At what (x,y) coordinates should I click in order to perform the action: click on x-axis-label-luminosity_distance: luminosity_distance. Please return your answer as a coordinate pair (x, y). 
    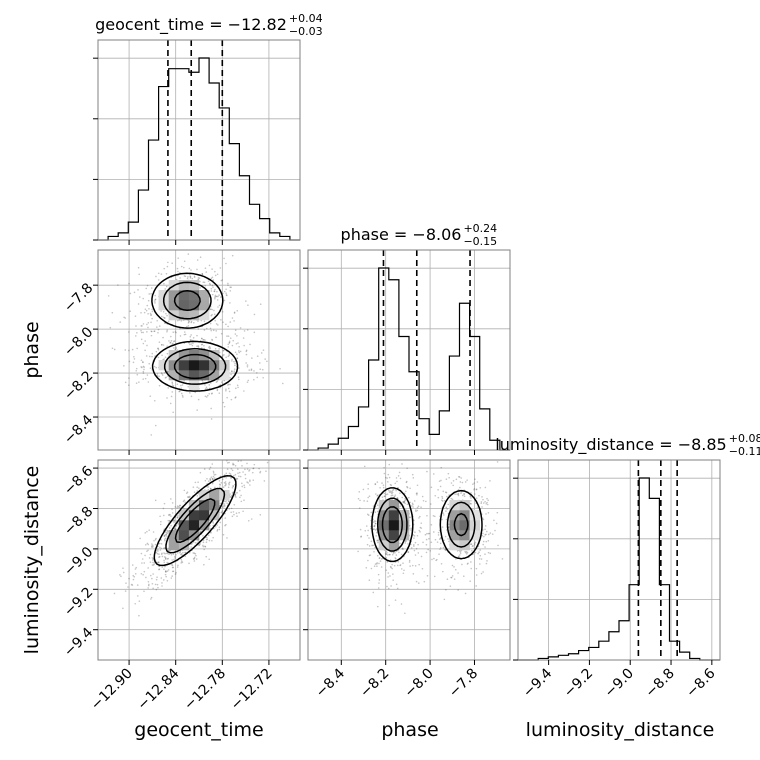
    Looking at the image, I should click on (620, 730).